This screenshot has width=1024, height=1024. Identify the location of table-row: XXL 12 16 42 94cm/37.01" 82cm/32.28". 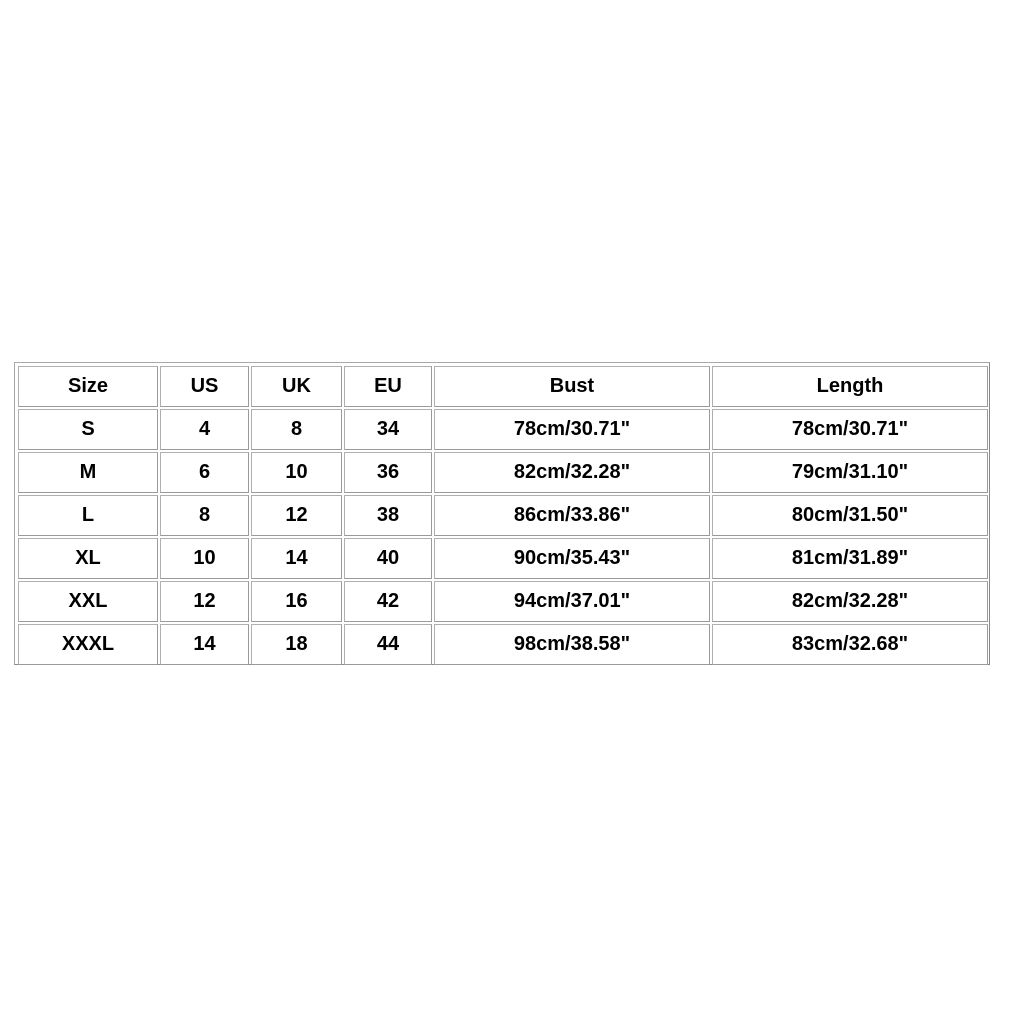
(503, 601).